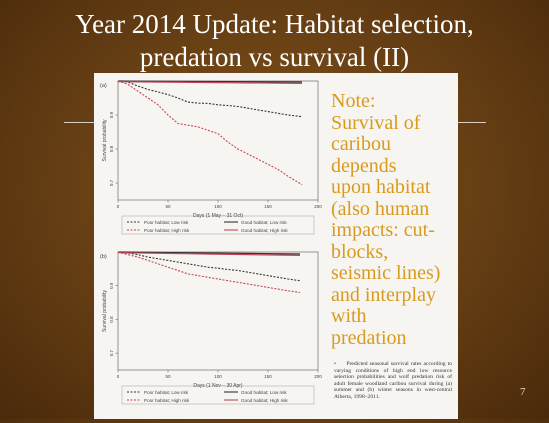  Describe the element at coordinates (274, 57) in the screenshot. I see `slide-title-line-2: predation vs survival (II)` at that location.